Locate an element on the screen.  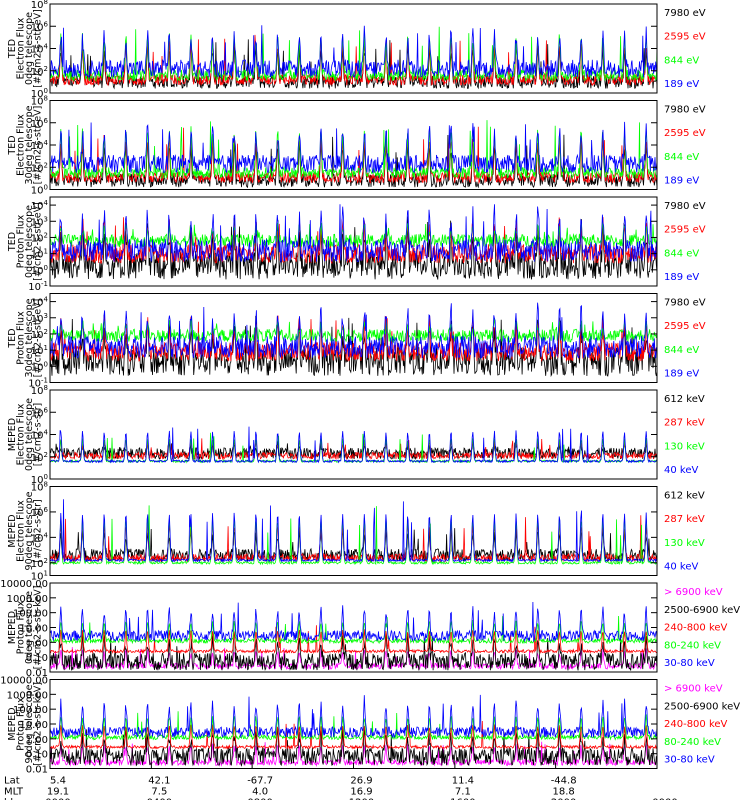
legend-entry: 80-240 keV is located at coordinates (692, 645).